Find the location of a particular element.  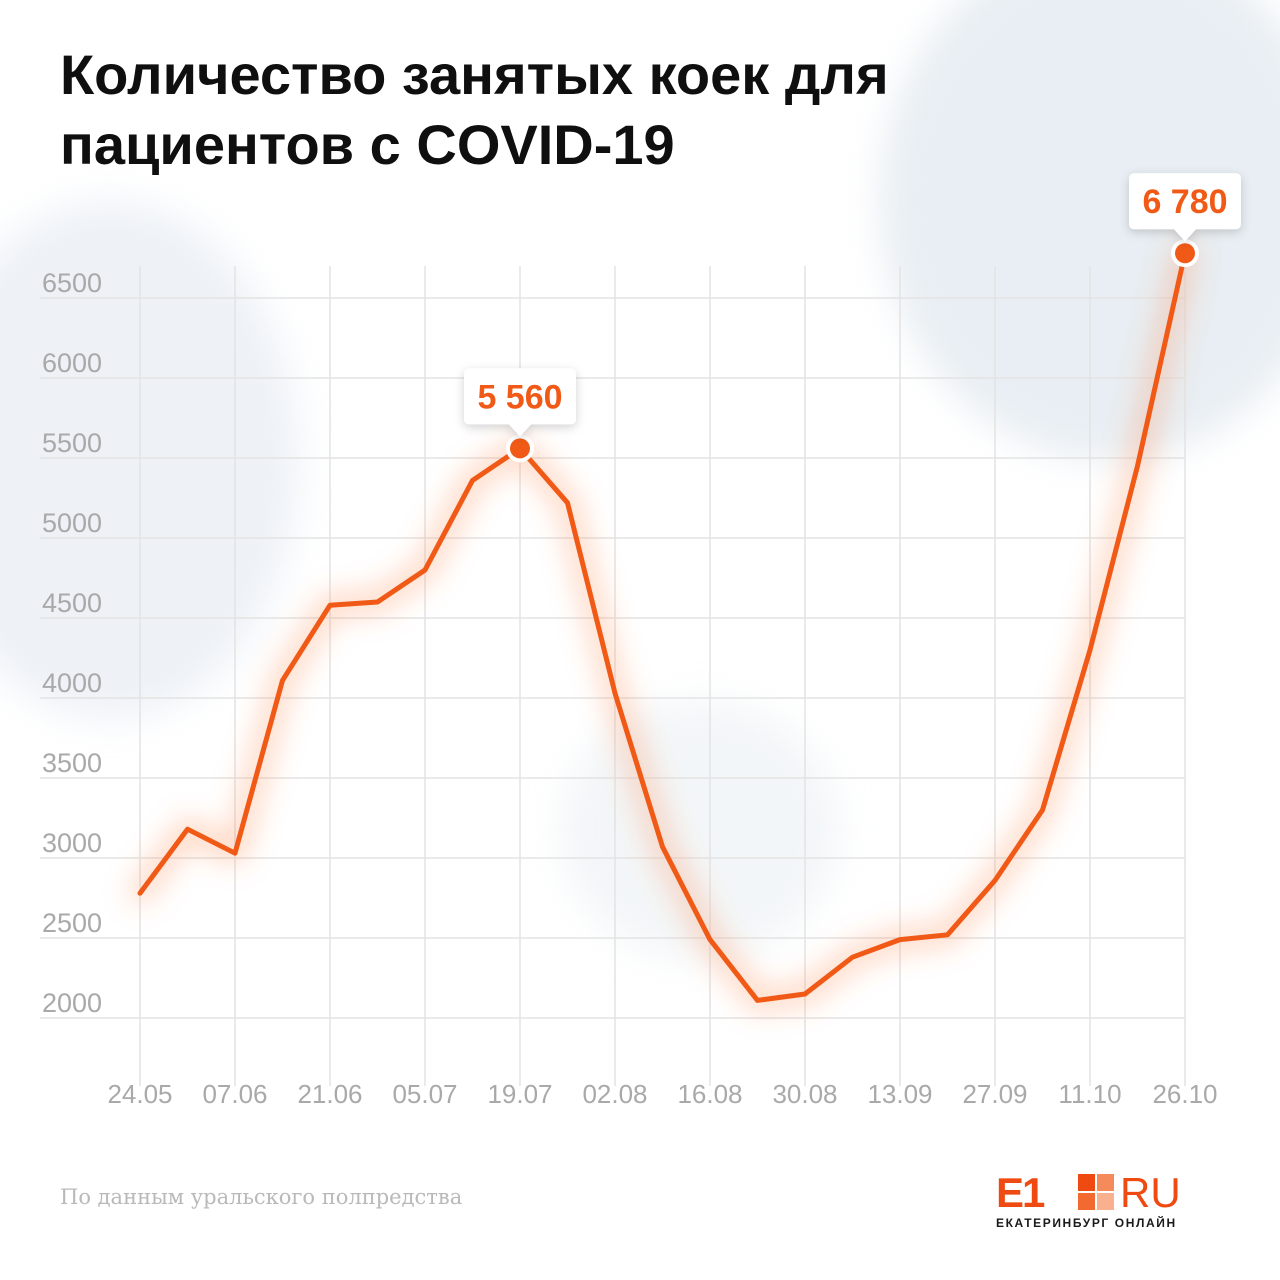

y-tick-label: 3000 is located at coordinates (72, 843).